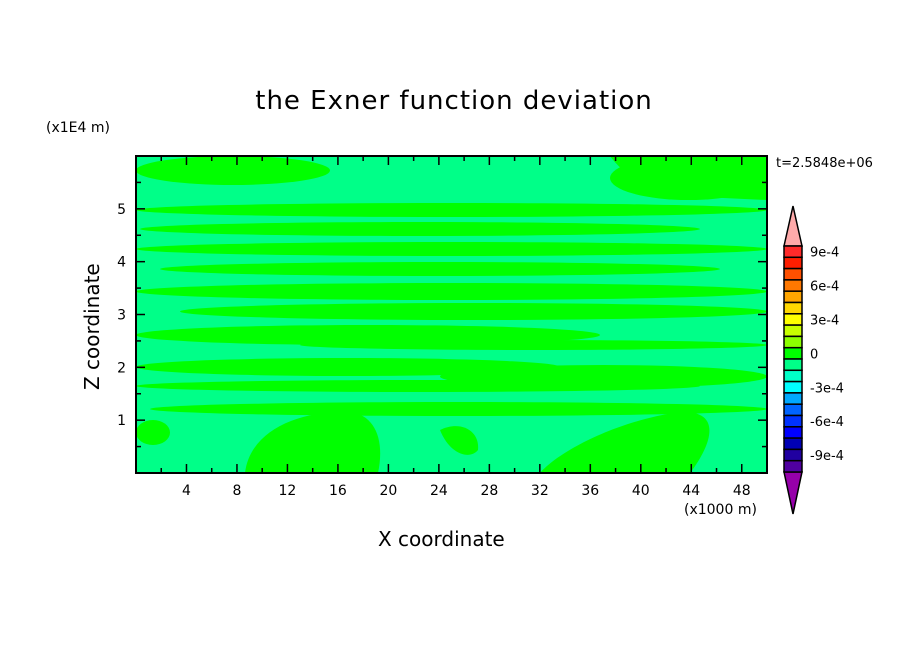  What do you see at coordinates (121, 210) in the screenshot?
I see `y-tick-label: 5` at bounding box center [121, 210].